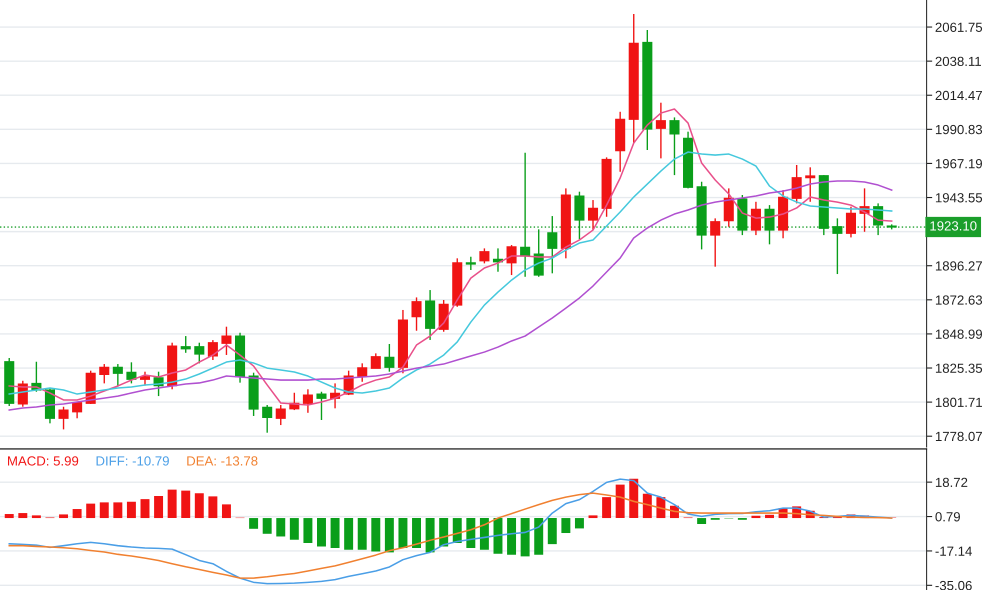 The image size is (991, 590). Describe the element at coordinates (953, 226) in the screenshot. I see `ref-line-label: 1923.10` at that location.